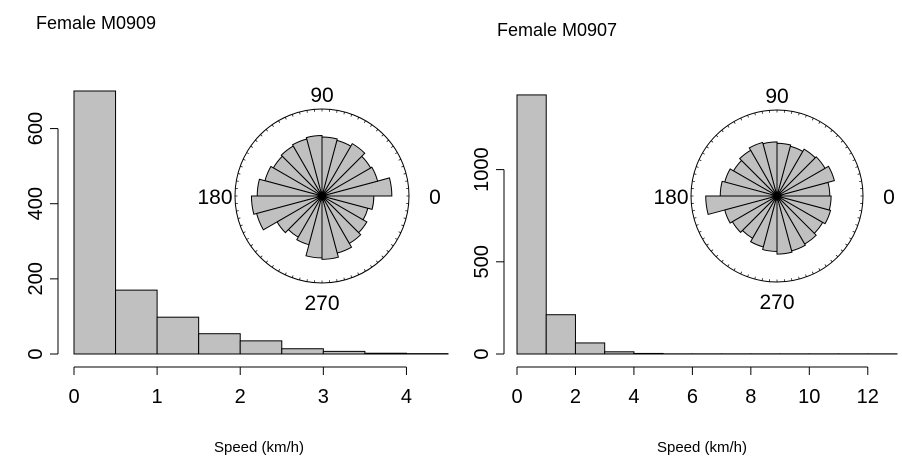 This screenshot has height=462, width=902. What do you see at coordinates (157, 397) in the screenshot?
I see `x-tick-label: 1` at bounding box center [157, 397].